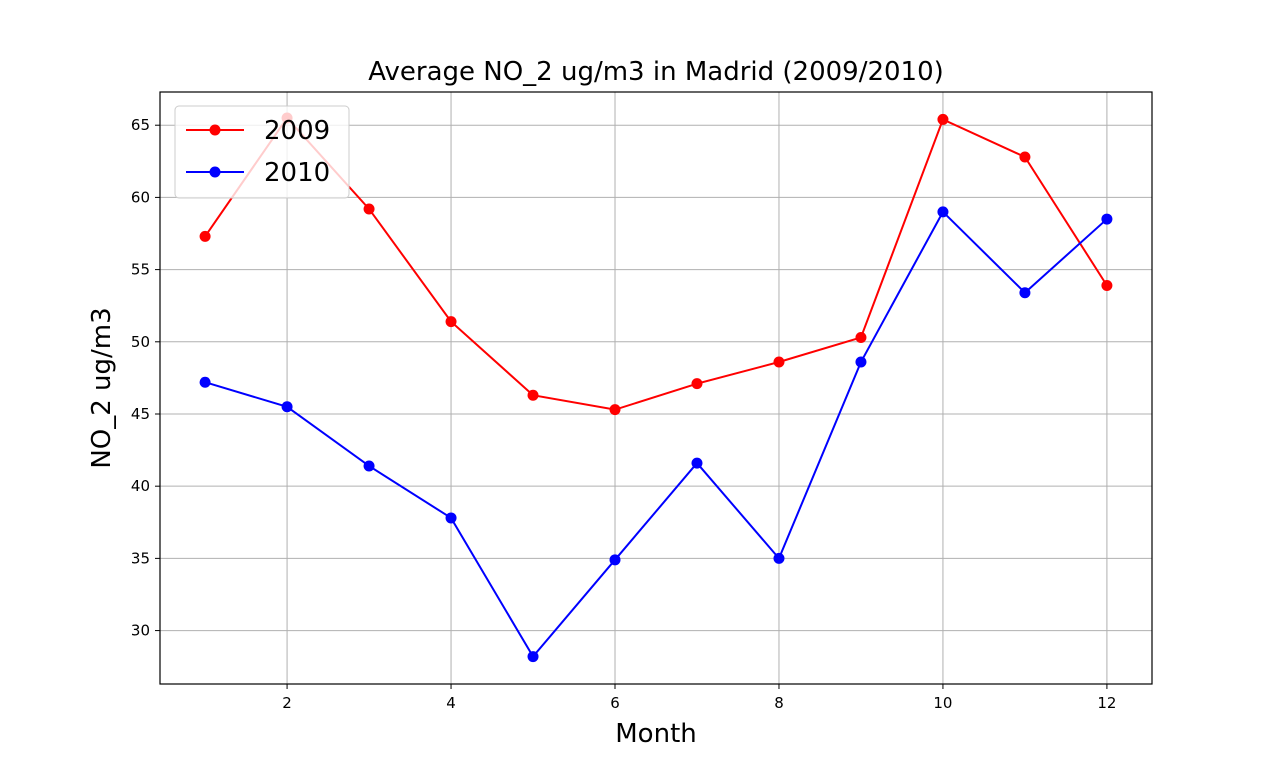  Describe the element at coordinates (140, 342) in the screenshot. I see `y-tick-label: 50` at that location.